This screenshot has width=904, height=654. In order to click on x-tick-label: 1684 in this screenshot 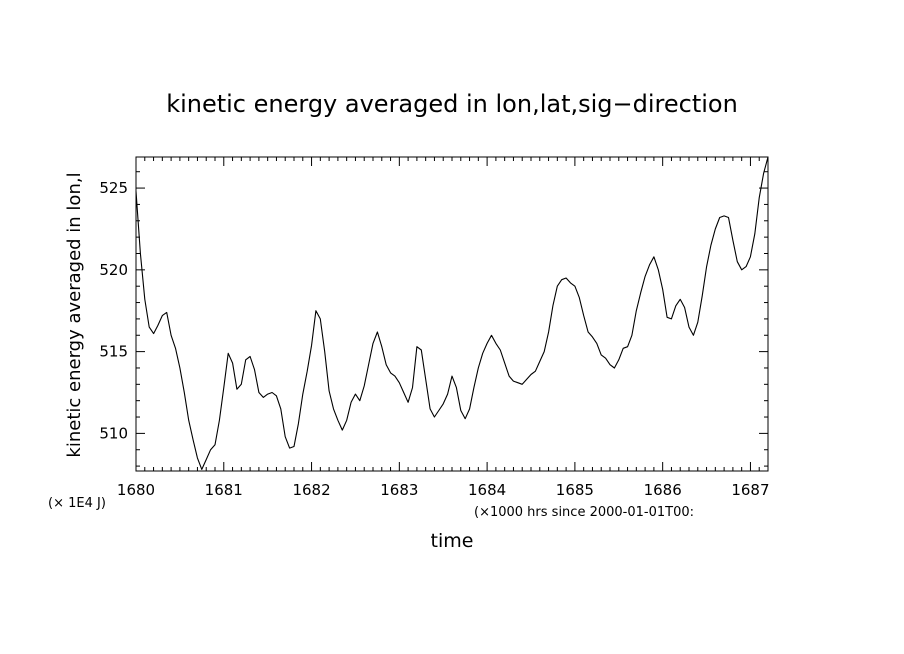, I will do `click(487, 490)`.